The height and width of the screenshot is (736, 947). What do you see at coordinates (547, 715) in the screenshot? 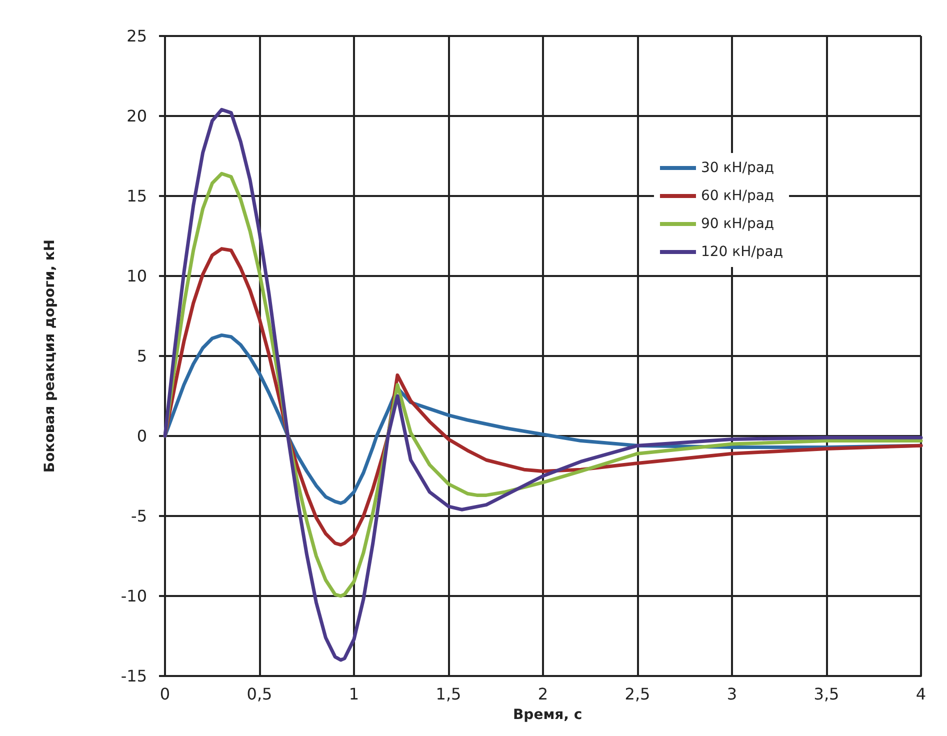
I see `x-axis-title: Время, с` at bounding box center [547, 715].